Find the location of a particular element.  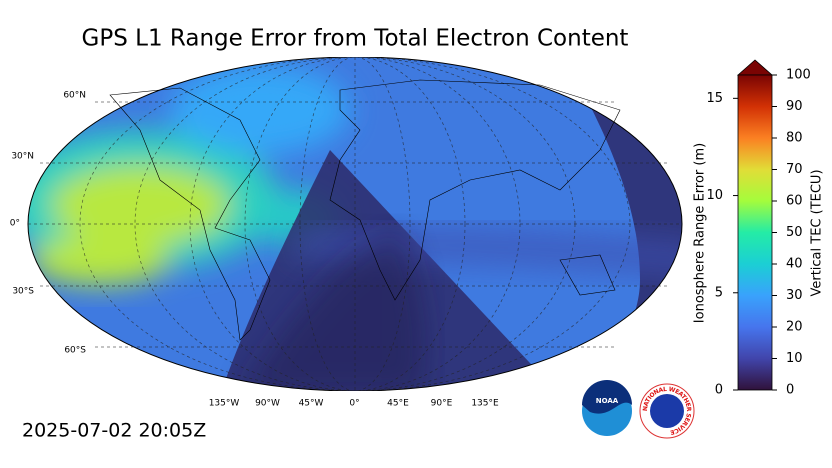

lon-label: 135°E is located at coordinates (485, 404).